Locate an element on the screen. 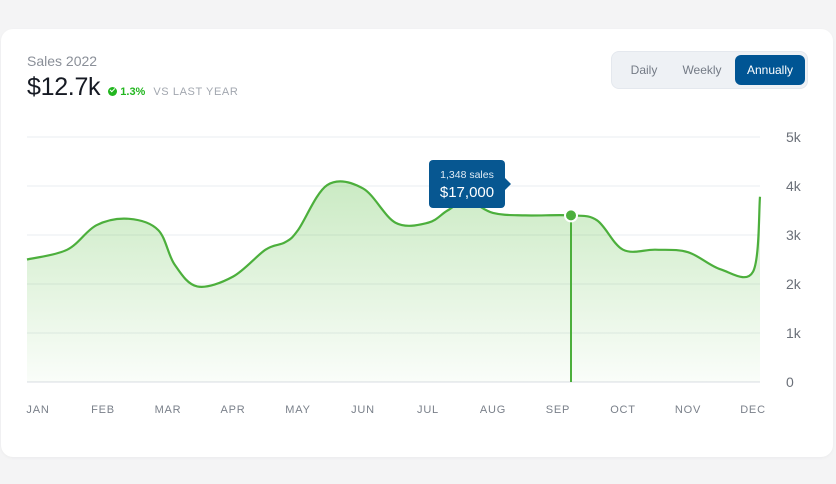 Image resolution: width=836 pixels, height=484 pixels. x-tick-label: MAR is located at coordinates (168, 410).